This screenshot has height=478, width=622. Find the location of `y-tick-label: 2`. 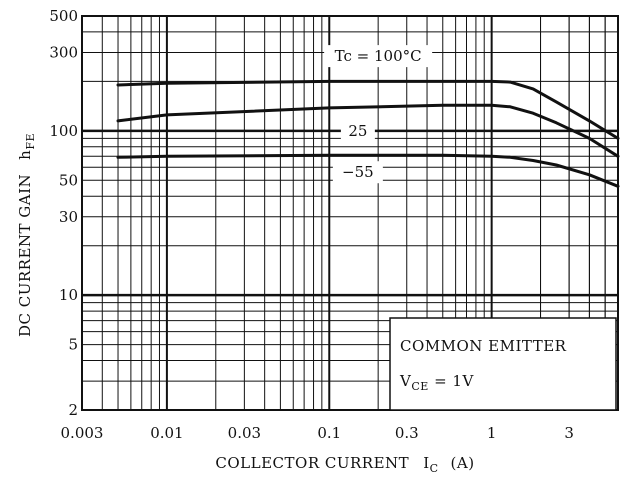

y-tick-label: 2 is located at coordinates (73, 410).